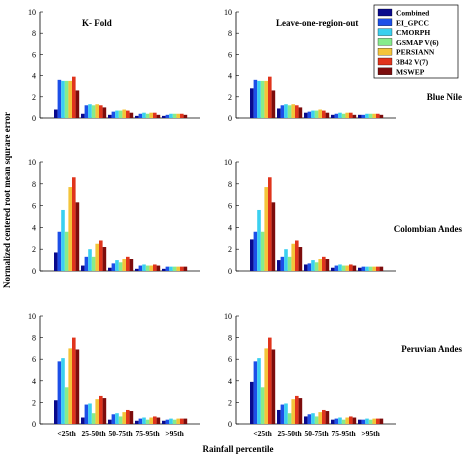 Image resolution: width=474 pixels, height=460 pixels. I want to click on x-tick-label: 25-50th, so click(290, 433).